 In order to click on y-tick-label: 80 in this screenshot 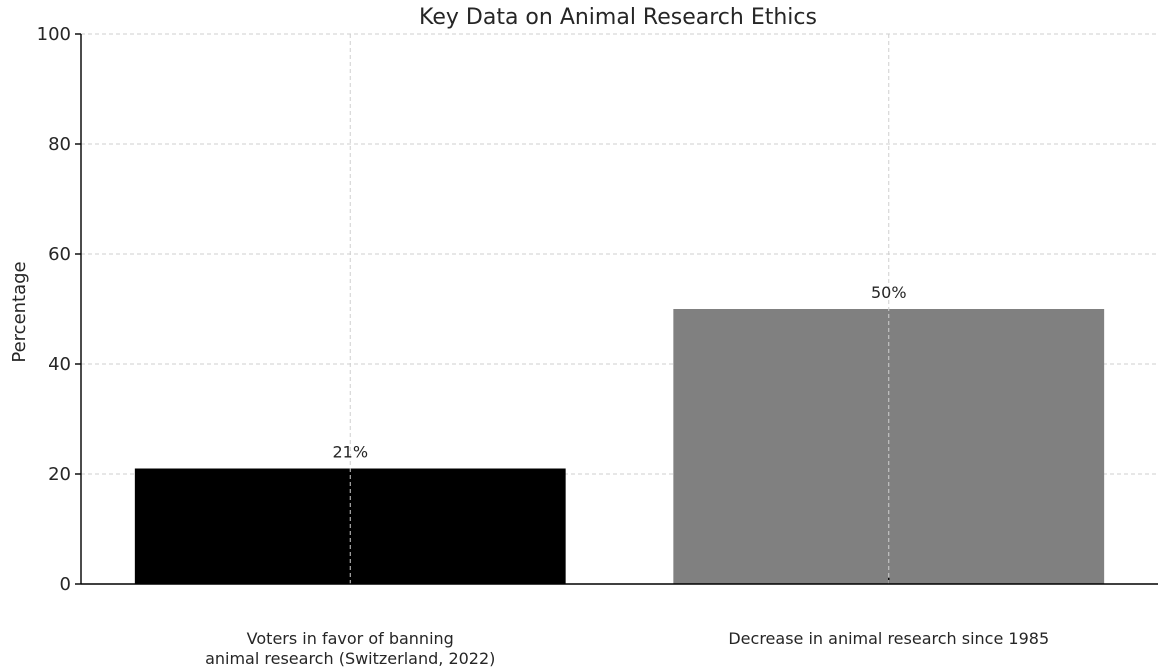, I will do `click(59, 144)`.